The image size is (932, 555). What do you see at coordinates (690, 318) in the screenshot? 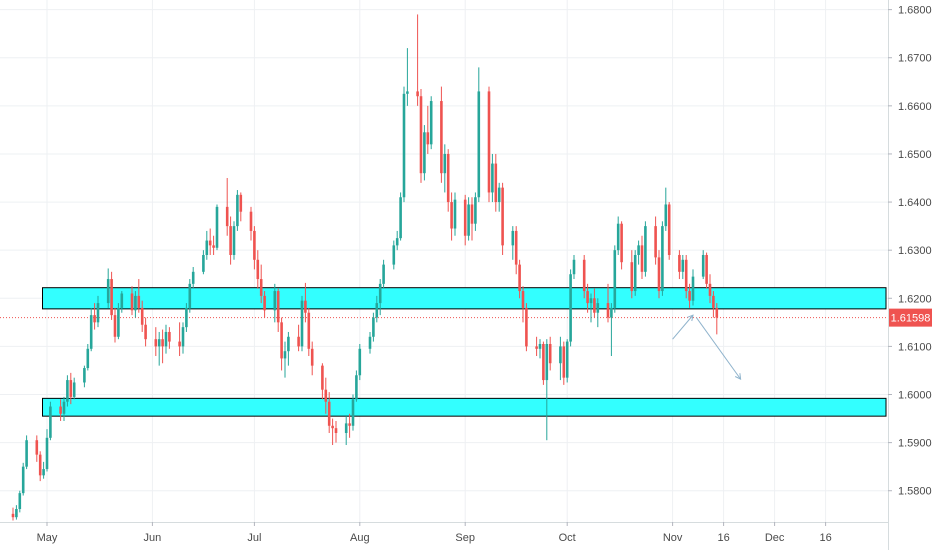
I see `arrow-head` at bounding box center [690, 318].